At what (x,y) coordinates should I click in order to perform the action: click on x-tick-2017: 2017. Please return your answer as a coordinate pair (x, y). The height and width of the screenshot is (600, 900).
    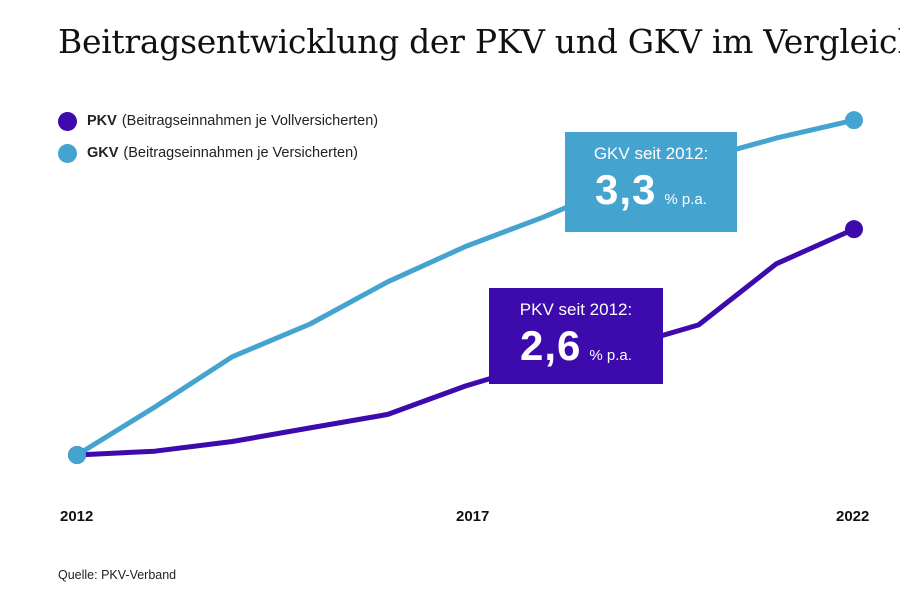
    Looking at the image, I should click on (473, 516).